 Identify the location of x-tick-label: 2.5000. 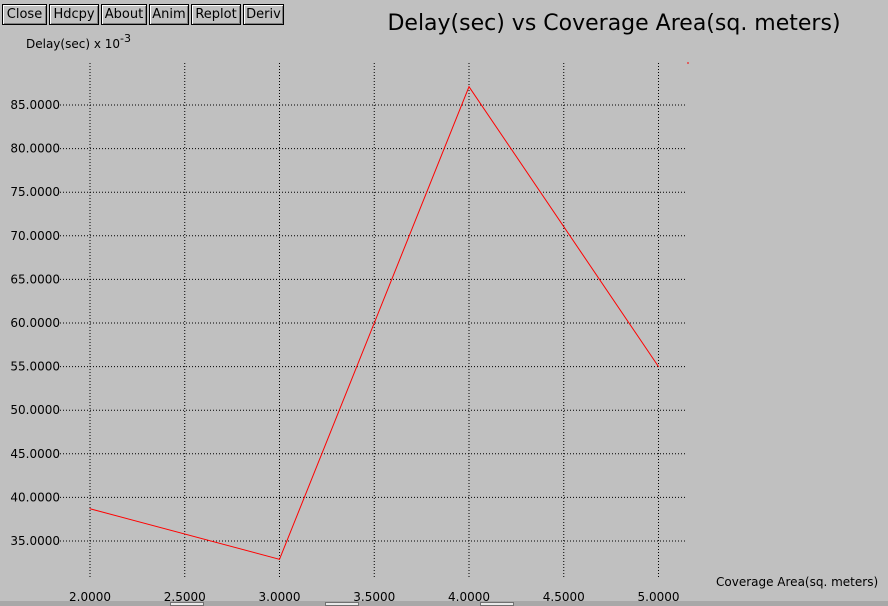
(185, 595).